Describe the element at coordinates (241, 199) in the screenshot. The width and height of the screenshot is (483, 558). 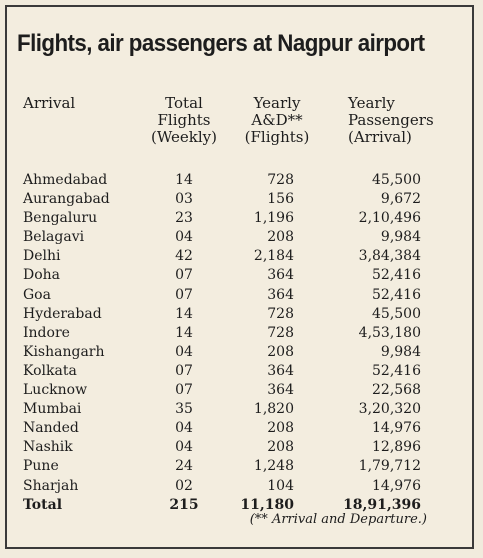
I see `table-row: Aurangabad 03 156 9,672` at that location.